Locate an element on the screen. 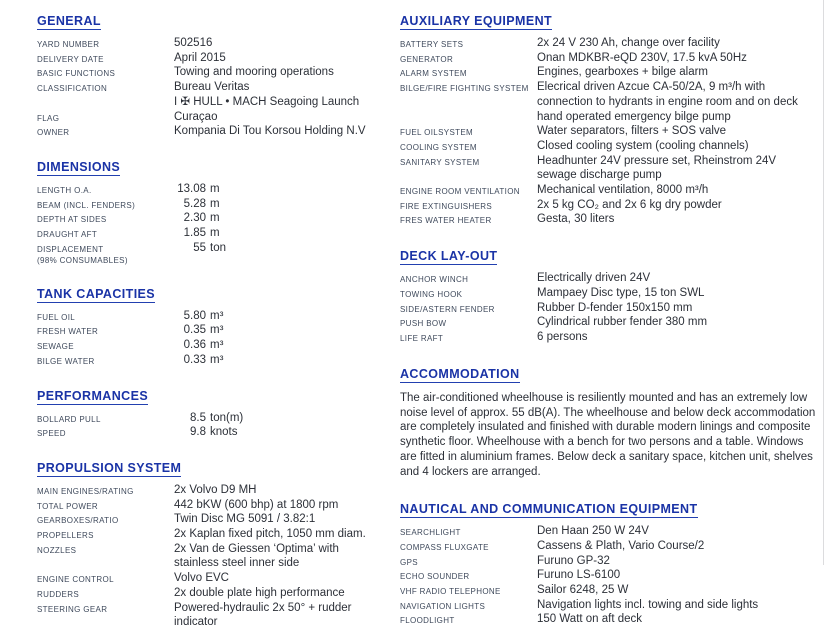 Image resolution: width=830 pixels, height=630 pixels. spec-label: DELIVERY DATE is located at coordinates (70, 59).